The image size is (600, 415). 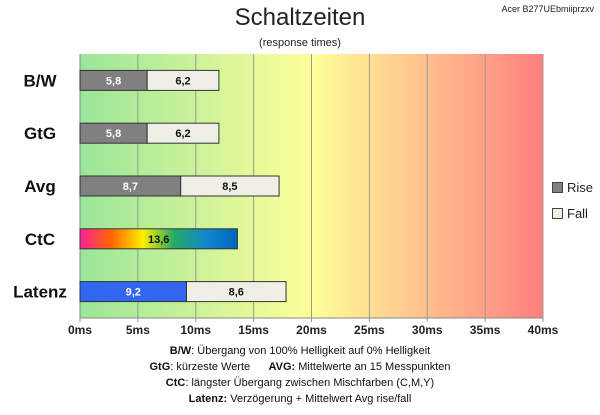 What do you see at coordinates (180, 351) in the screenshot?
I see `note-bw-key: B/W` at bounding box center [180, 351].